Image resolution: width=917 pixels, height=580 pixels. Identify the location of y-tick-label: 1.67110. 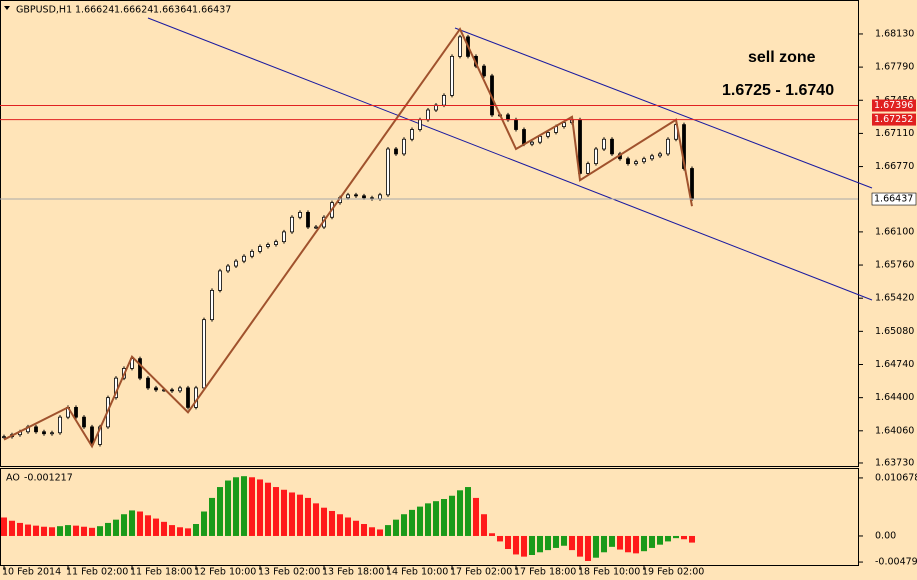
(894, 133).